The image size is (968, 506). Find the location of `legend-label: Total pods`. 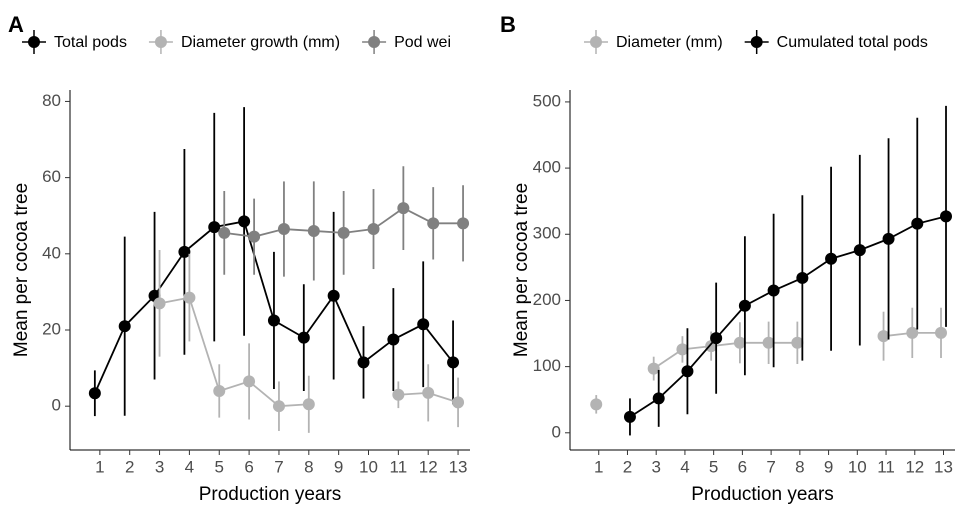

legend-label: Total pods is located at coordinates (90, 42).